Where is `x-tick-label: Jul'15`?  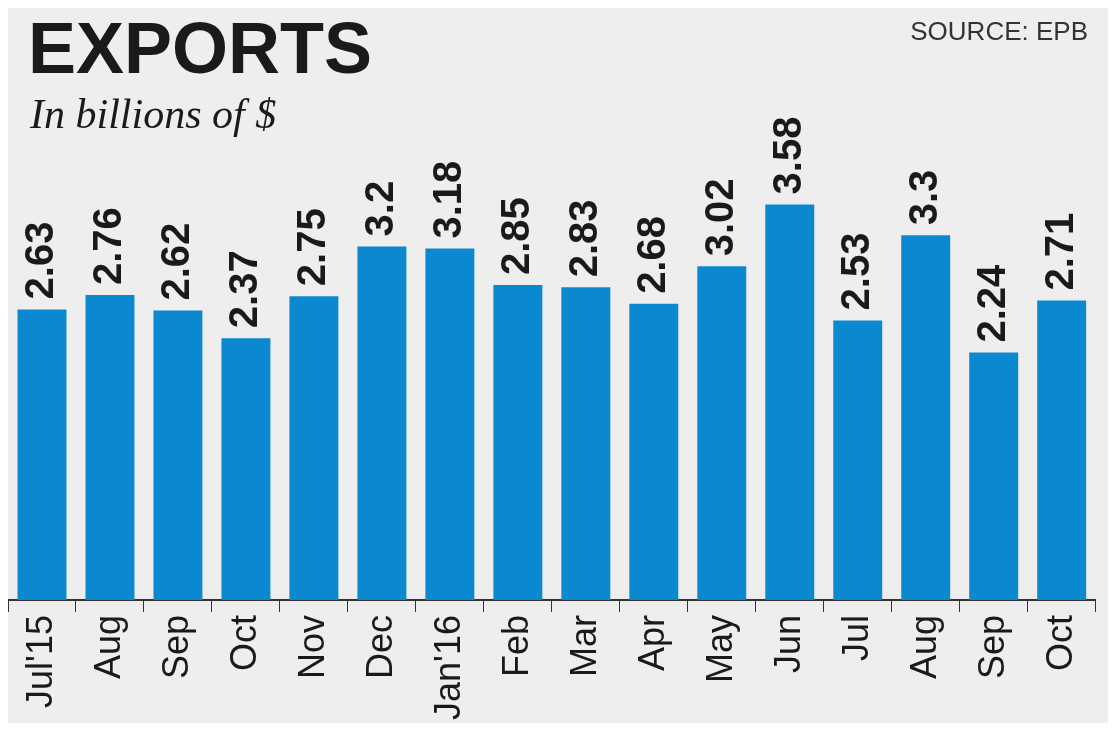 x-tick-label: Jul'15 is located at coordinates (39, 661).